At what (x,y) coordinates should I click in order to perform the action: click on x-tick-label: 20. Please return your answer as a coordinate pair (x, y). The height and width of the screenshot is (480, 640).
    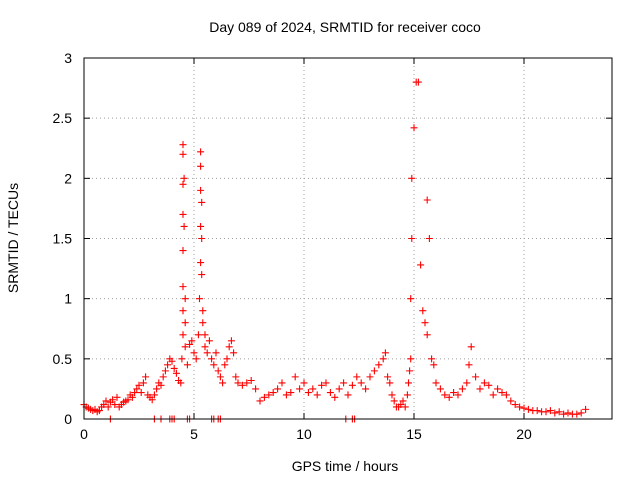
    Looking at the image, I should click on (524, 434).